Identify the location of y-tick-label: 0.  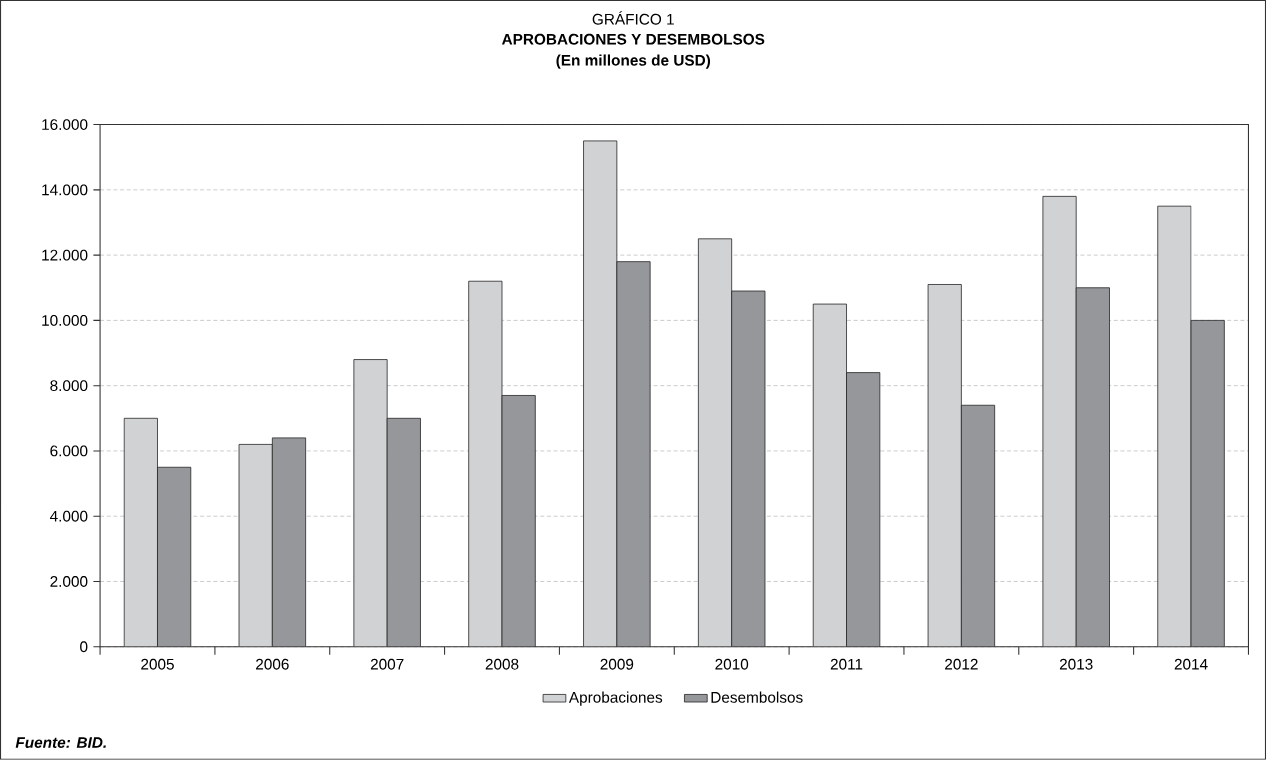
(84, 647).